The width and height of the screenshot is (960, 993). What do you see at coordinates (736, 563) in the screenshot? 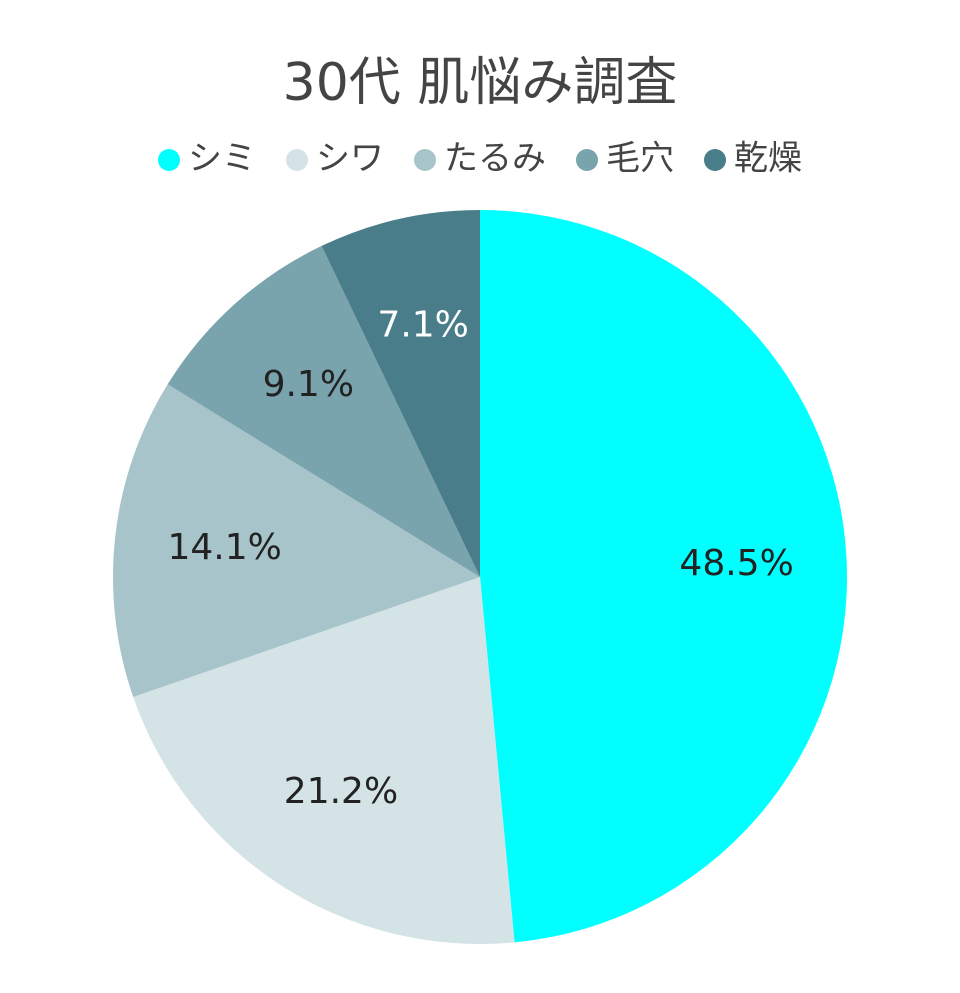
I see `data-label: 48.5%` at bounding box center [736, 563].